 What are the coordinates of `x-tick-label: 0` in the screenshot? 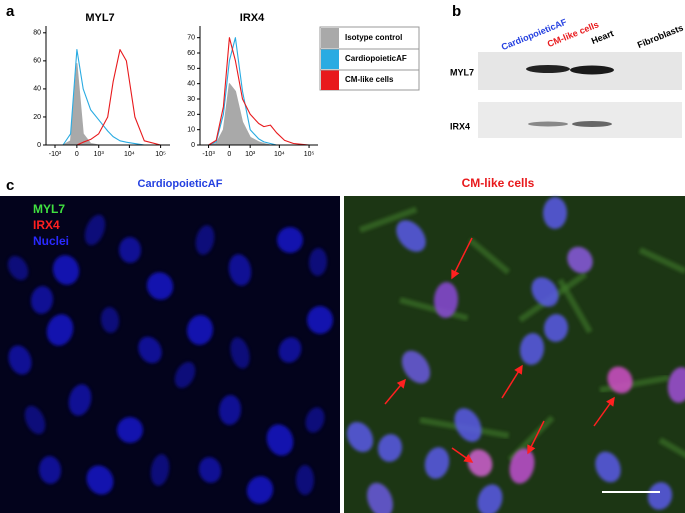 It's located at (77, 154).